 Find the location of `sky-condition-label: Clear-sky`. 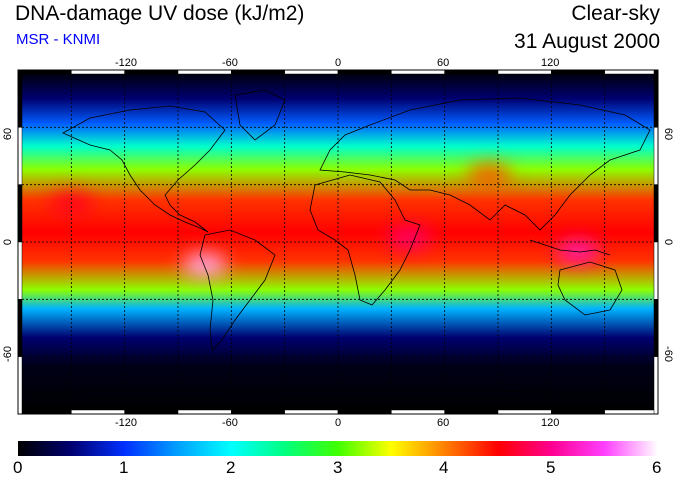

sky-condition-label: Clear-sky is located at coordinates (615, 13).